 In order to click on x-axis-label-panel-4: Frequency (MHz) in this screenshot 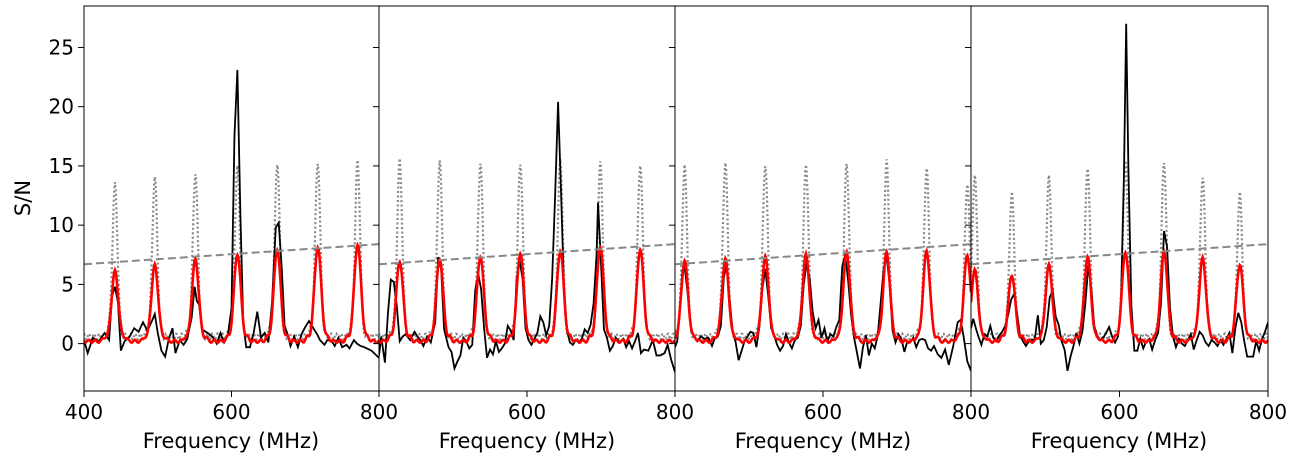, I will do `click(1119, 441)`.